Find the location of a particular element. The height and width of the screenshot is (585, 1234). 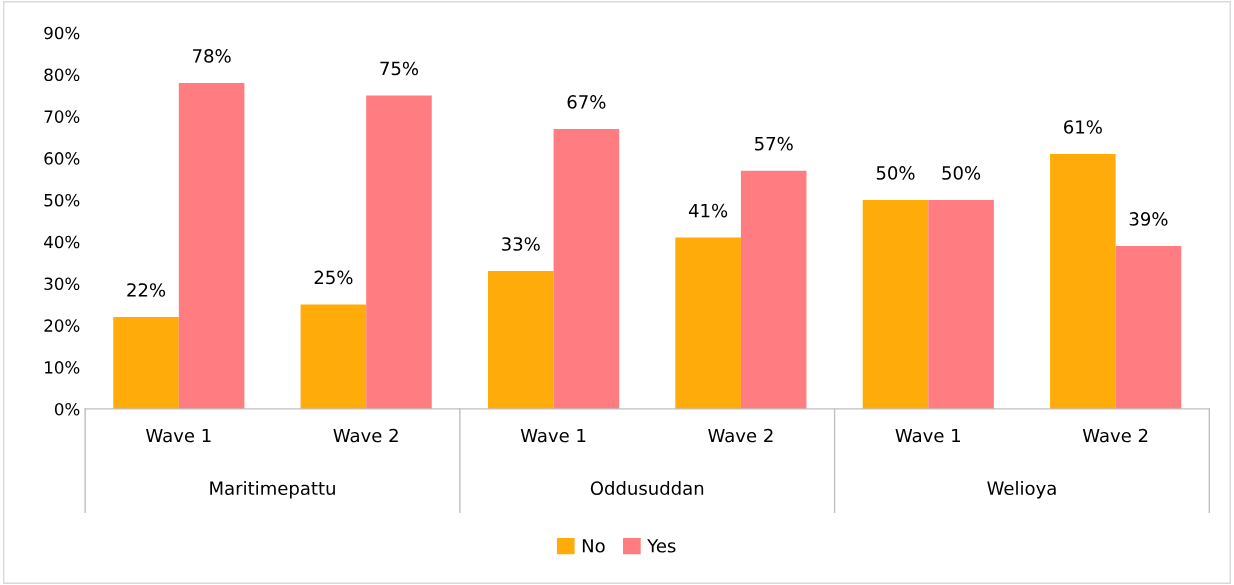

y-tick-label: 80% is located at coordinates (62, 75).